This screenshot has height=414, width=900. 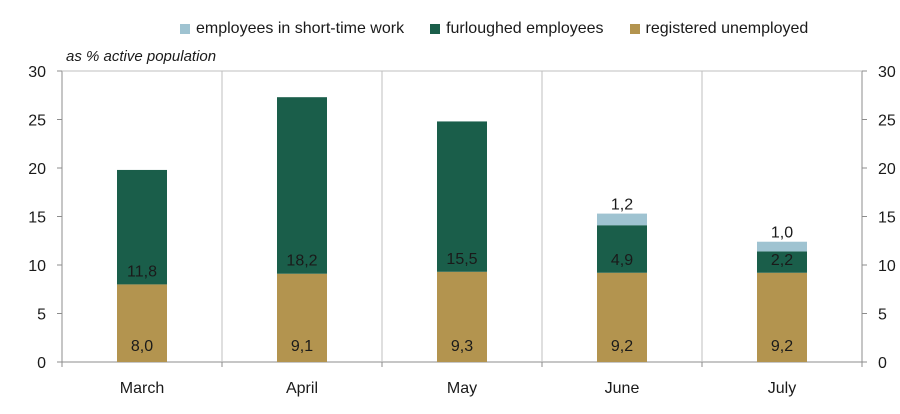 What do you see at coordinates (622, 260) in the screenshot?
I see `data-label: 4,9` at bounding box center [622, 260].